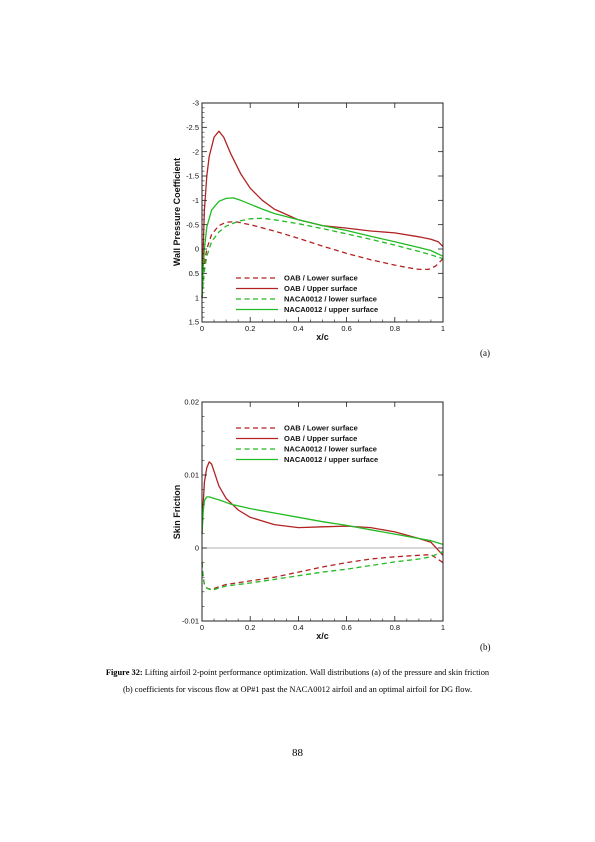  What do you see at coordinates (191, 475) in the screenshot?
I see `y-tick-label: 0.01` at bounding box center [191, 475].